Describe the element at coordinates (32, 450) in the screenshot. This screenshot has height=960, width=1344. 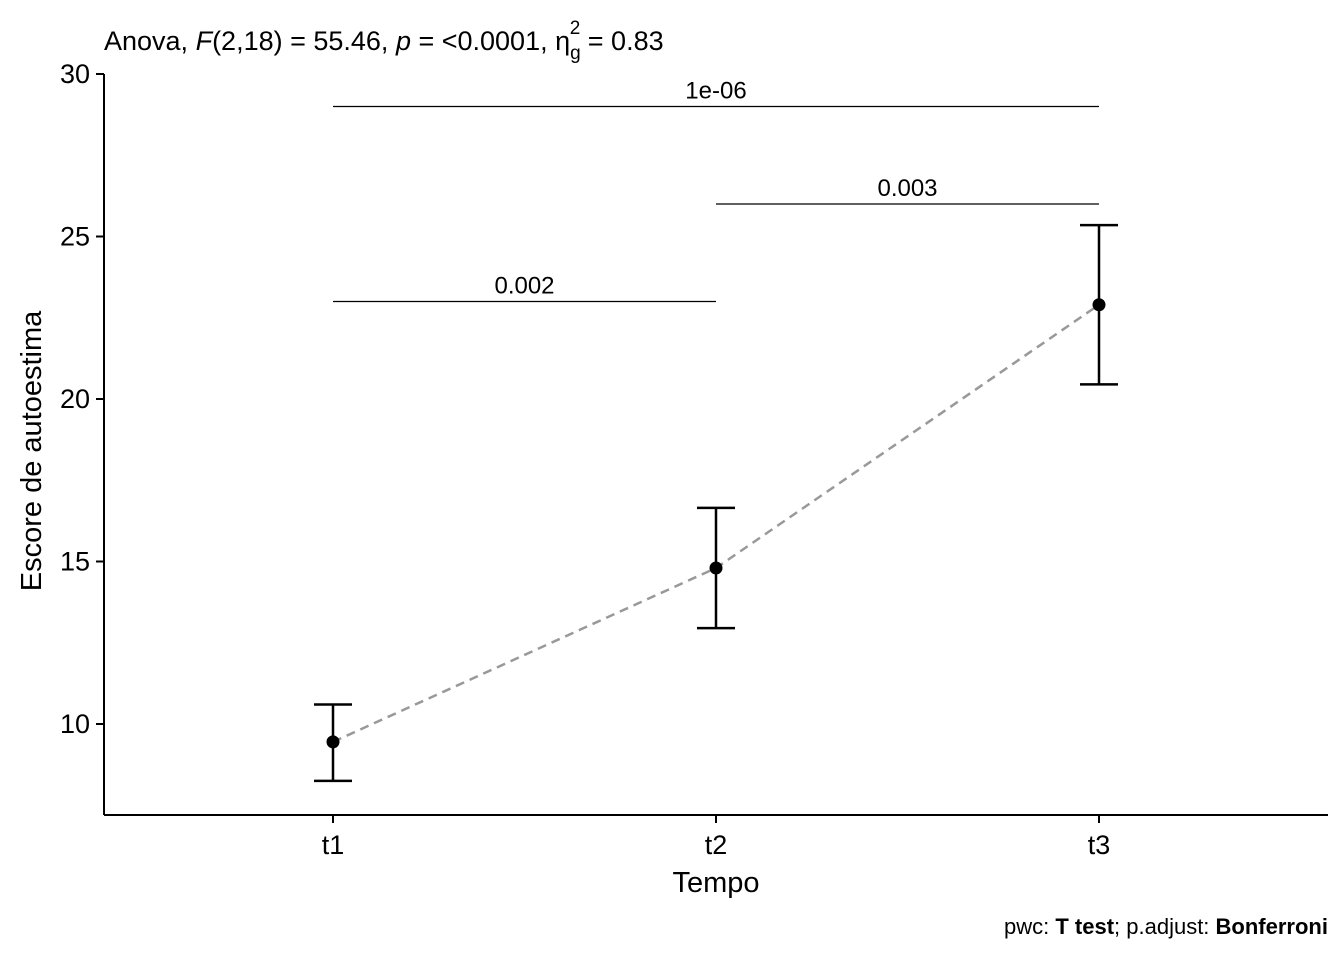
I see `y-axis-title: Escore de autoestima` at that location.